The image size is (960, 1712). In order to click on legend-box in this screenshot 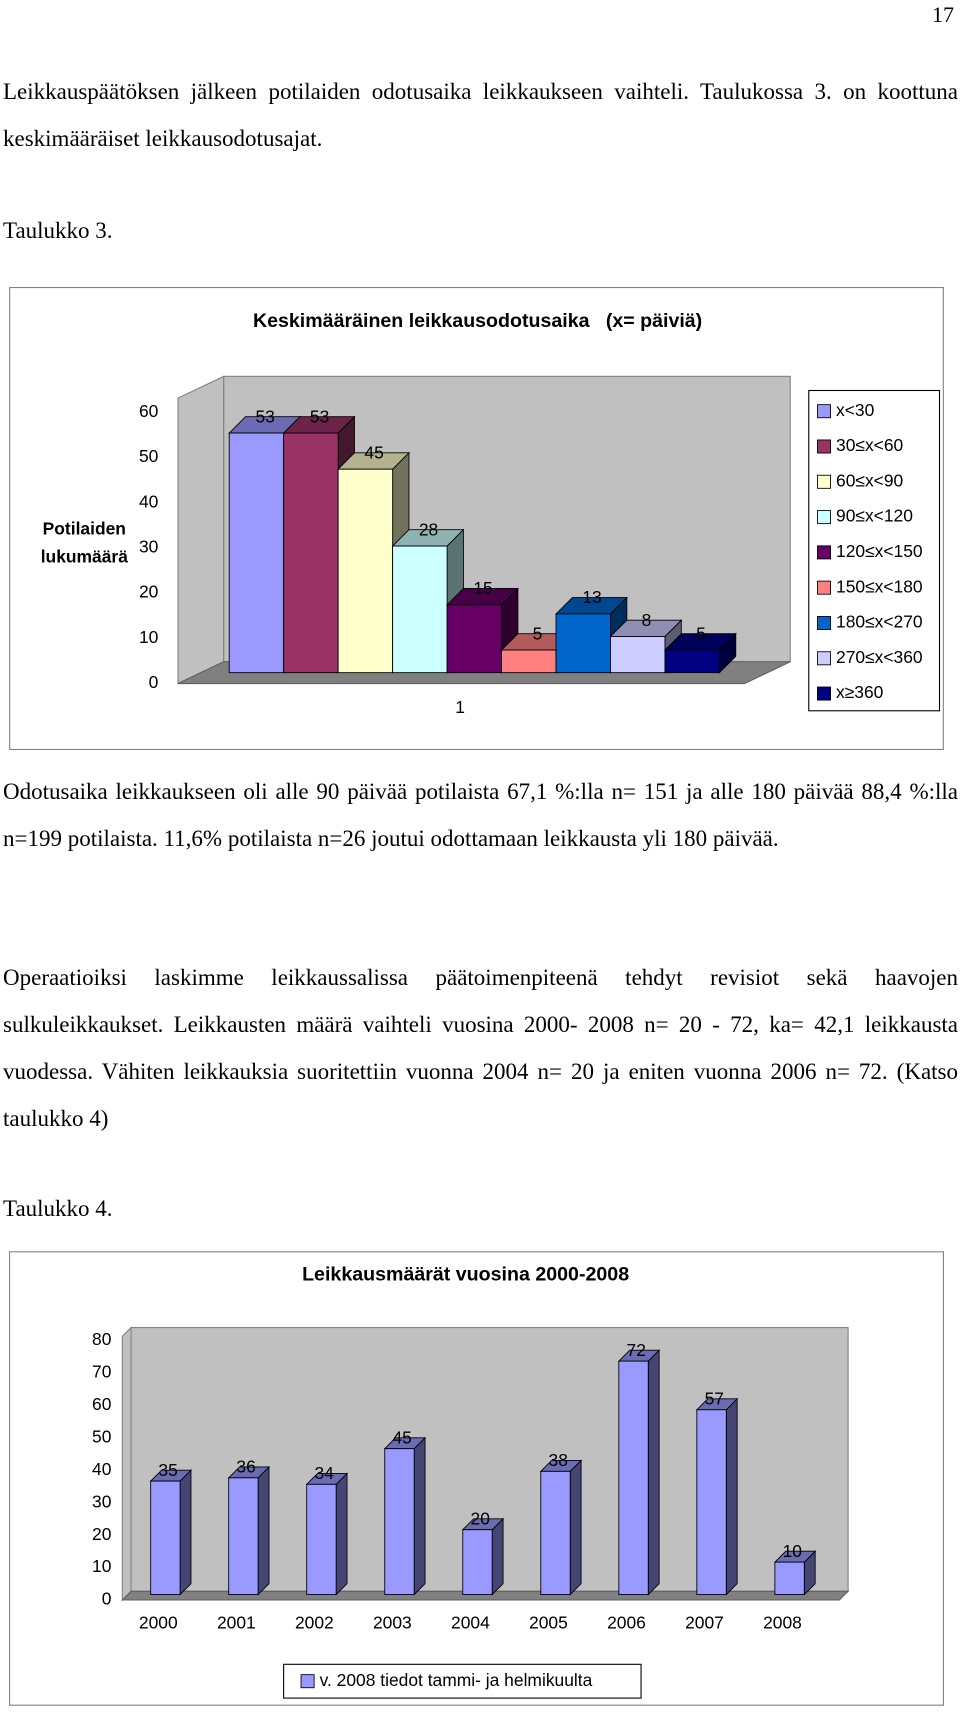, I will do `click(462, 1681)`.